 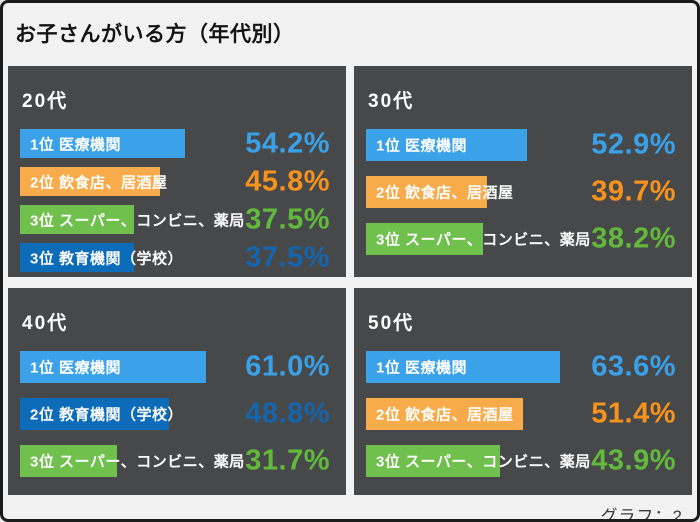 What do you see at coordinates (633, 191) in the screenshot?
I see `bar-value: 39.7%` at bounding box center [633, 191].